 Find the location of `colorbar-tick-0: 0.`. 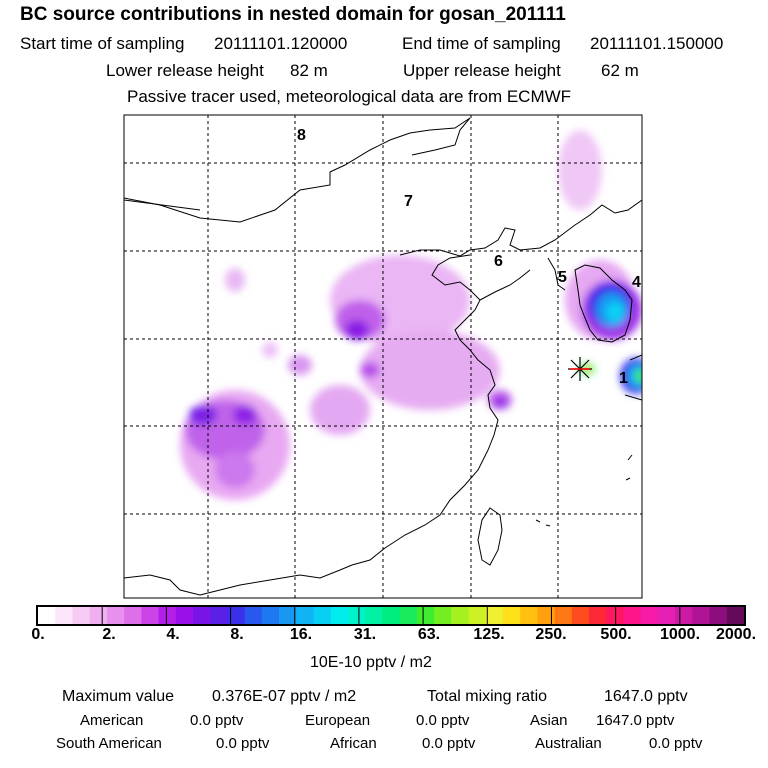

colorbar-tick-0: 0. is located at coordinates (38, 634).